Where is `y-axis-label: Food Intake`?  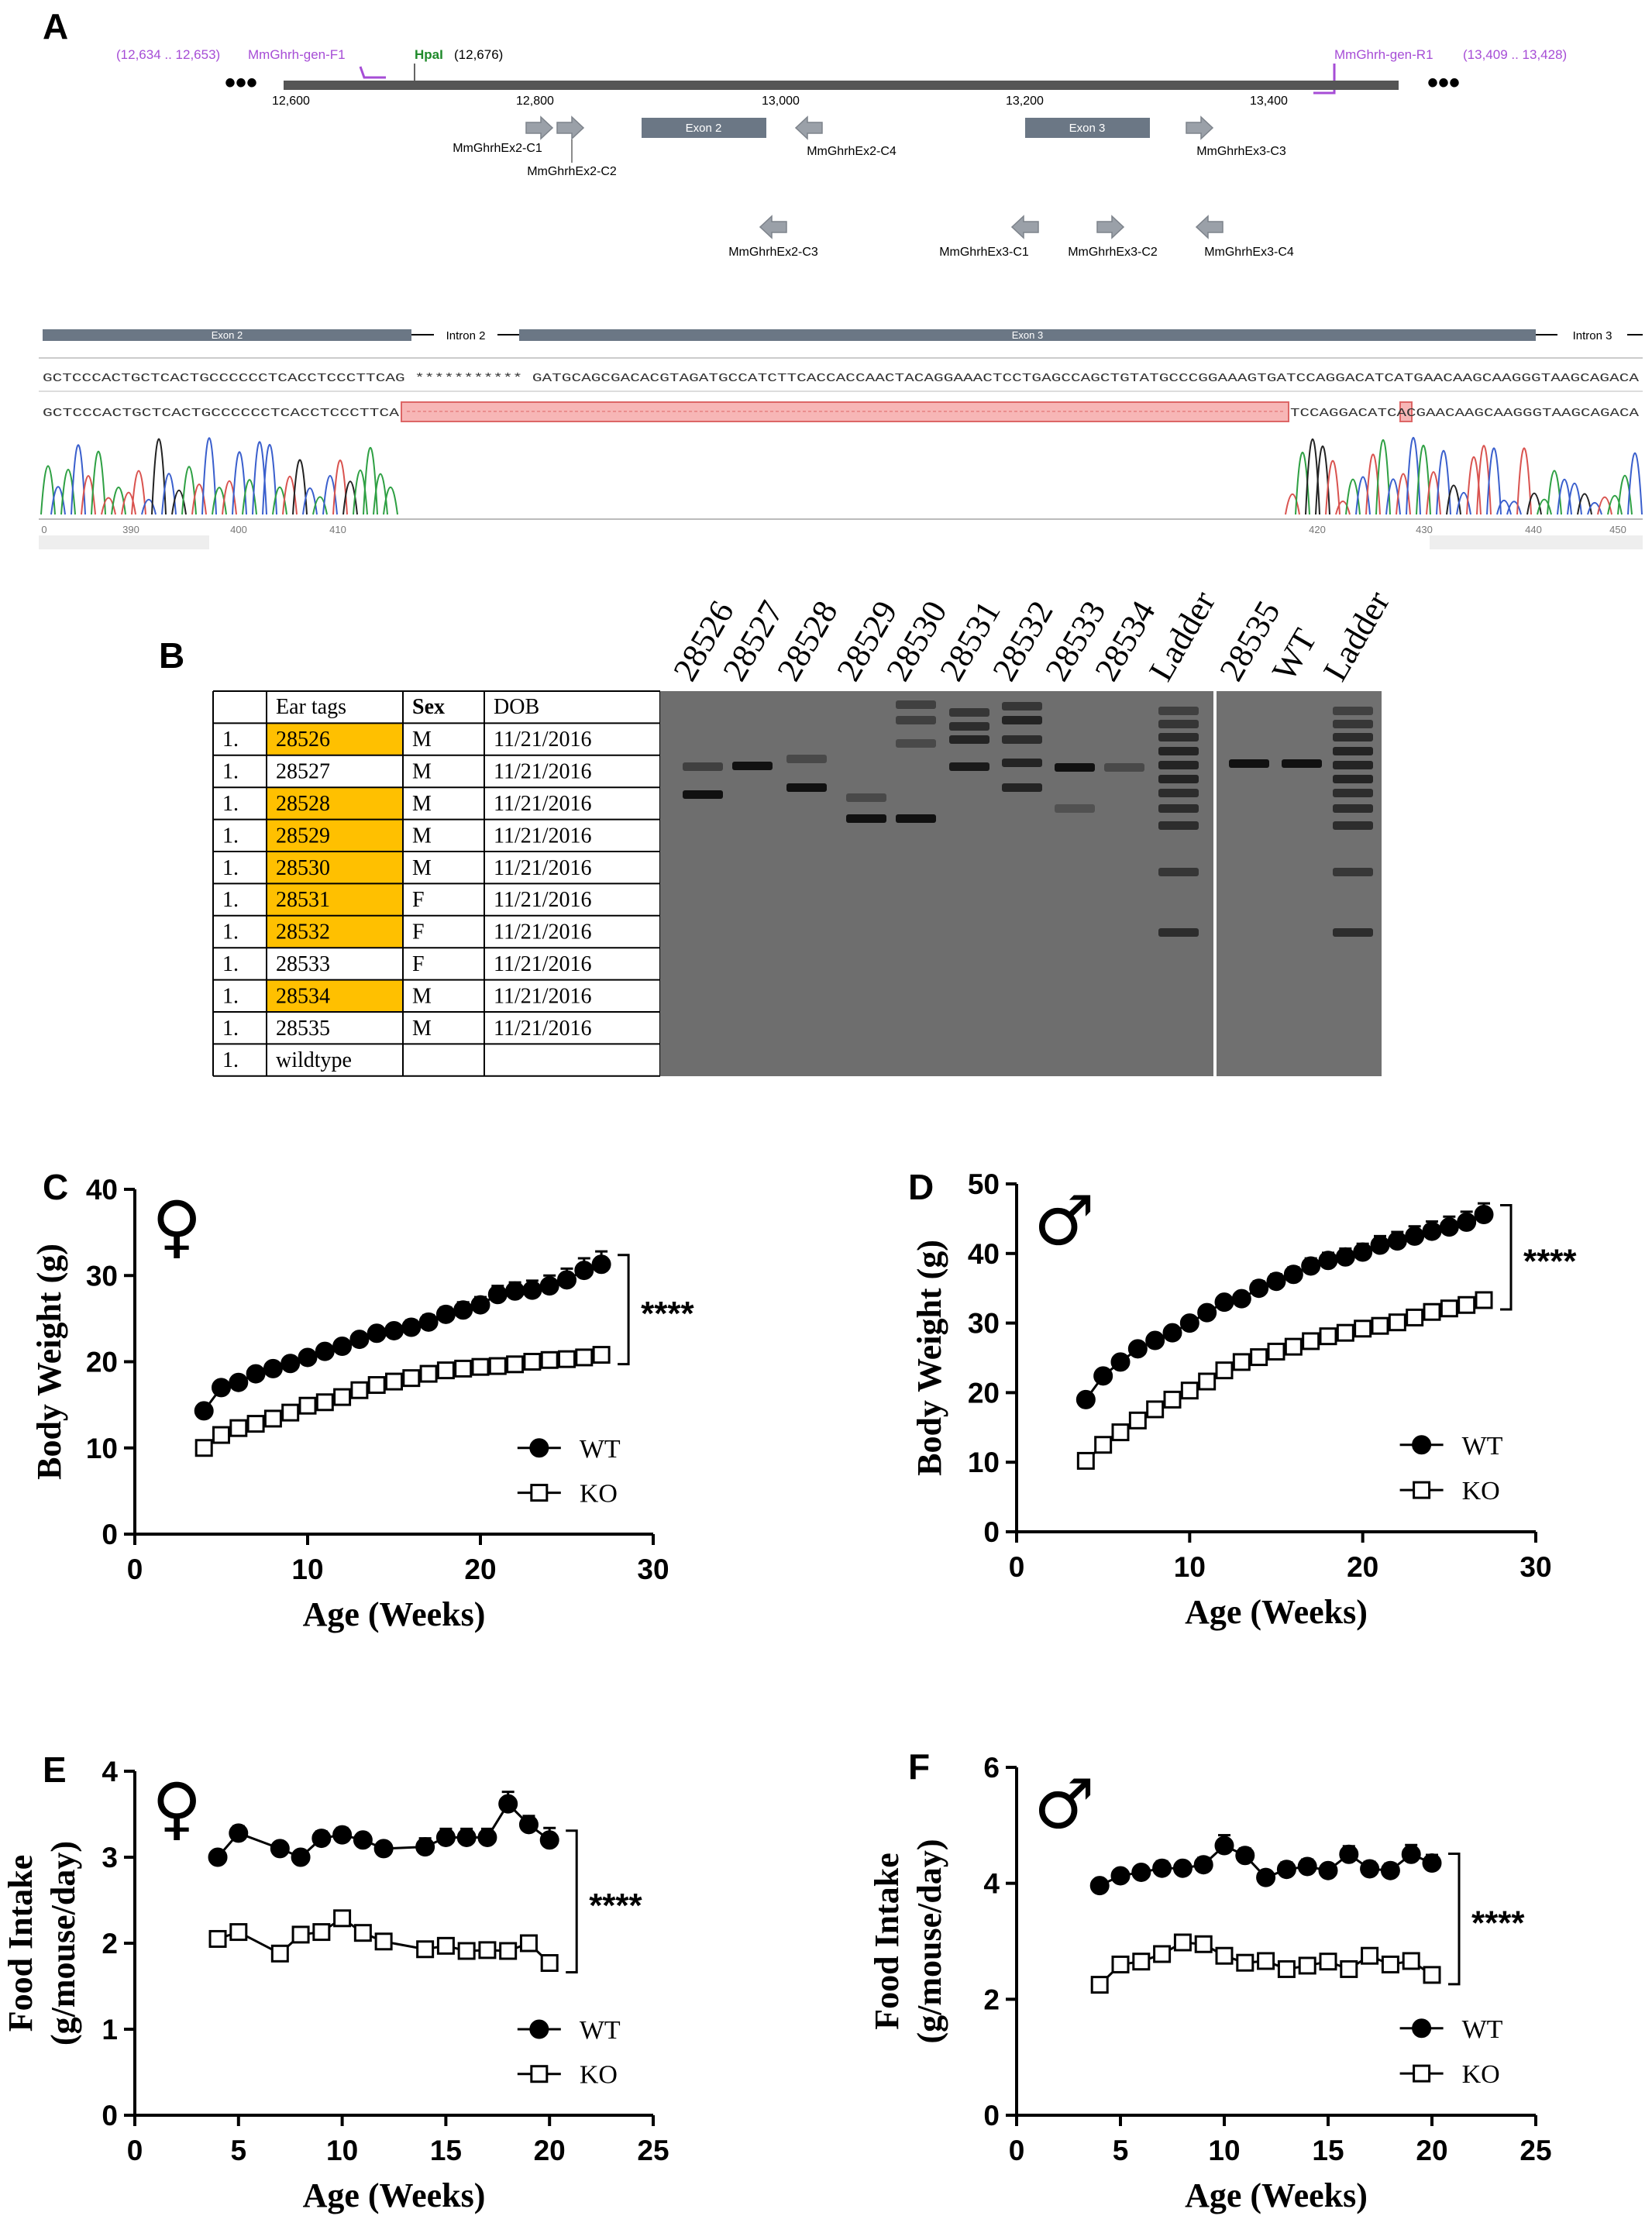
y-axis-label: Food Intake is located at coordinates (21, 1944).